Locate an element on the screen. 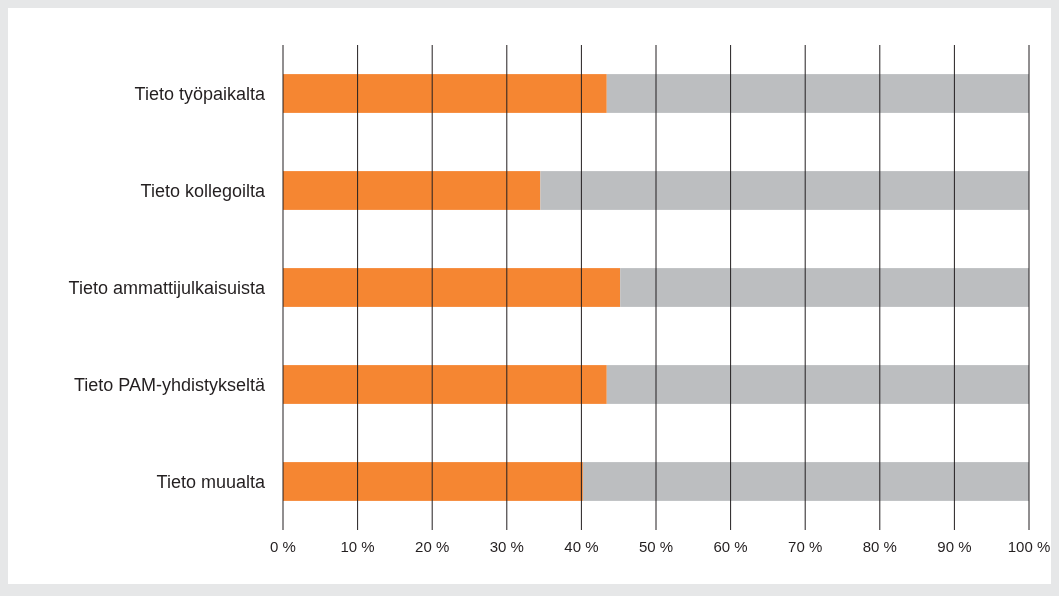 The height and width of the screenshot is (596, 1059). x-tick-label: 70 % is located at coordinates (805, 546).